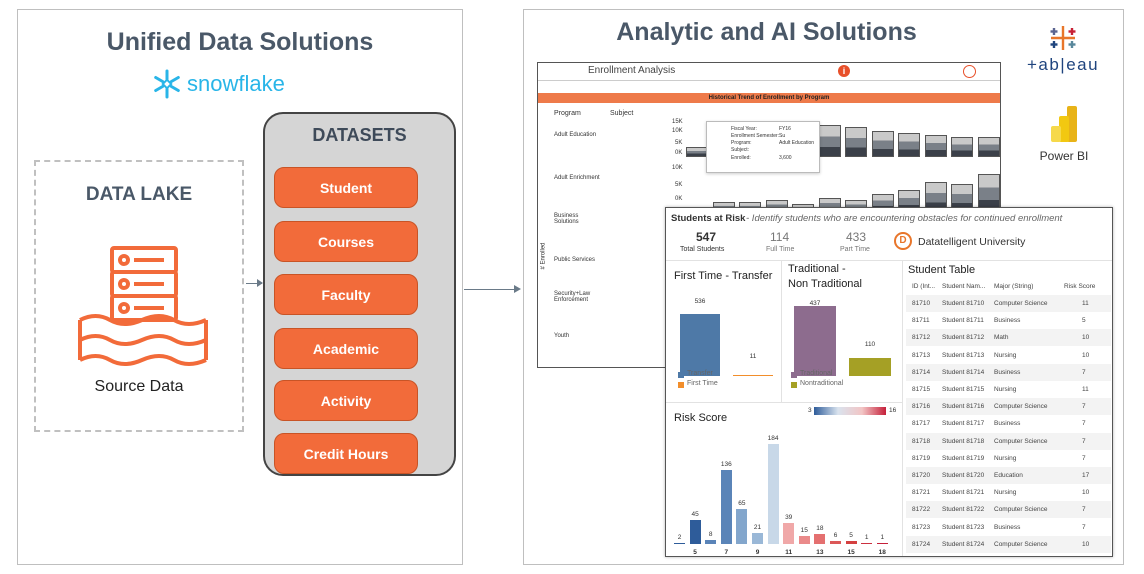  I want to click on risk-x-tick: 5, so click(695, 552).